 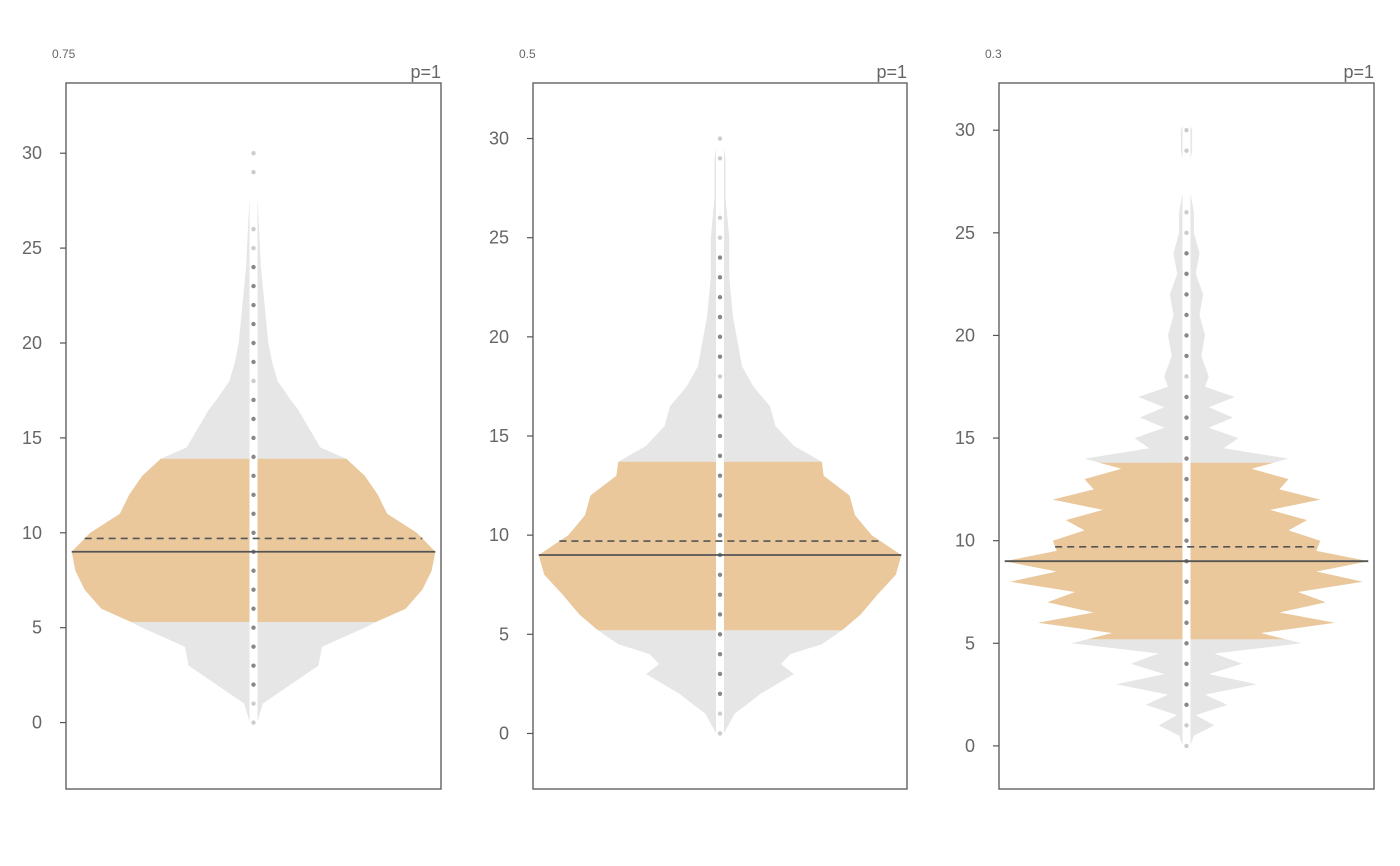 I want to click on bandwidth-label: 0.3, so click(x=993, y=54).